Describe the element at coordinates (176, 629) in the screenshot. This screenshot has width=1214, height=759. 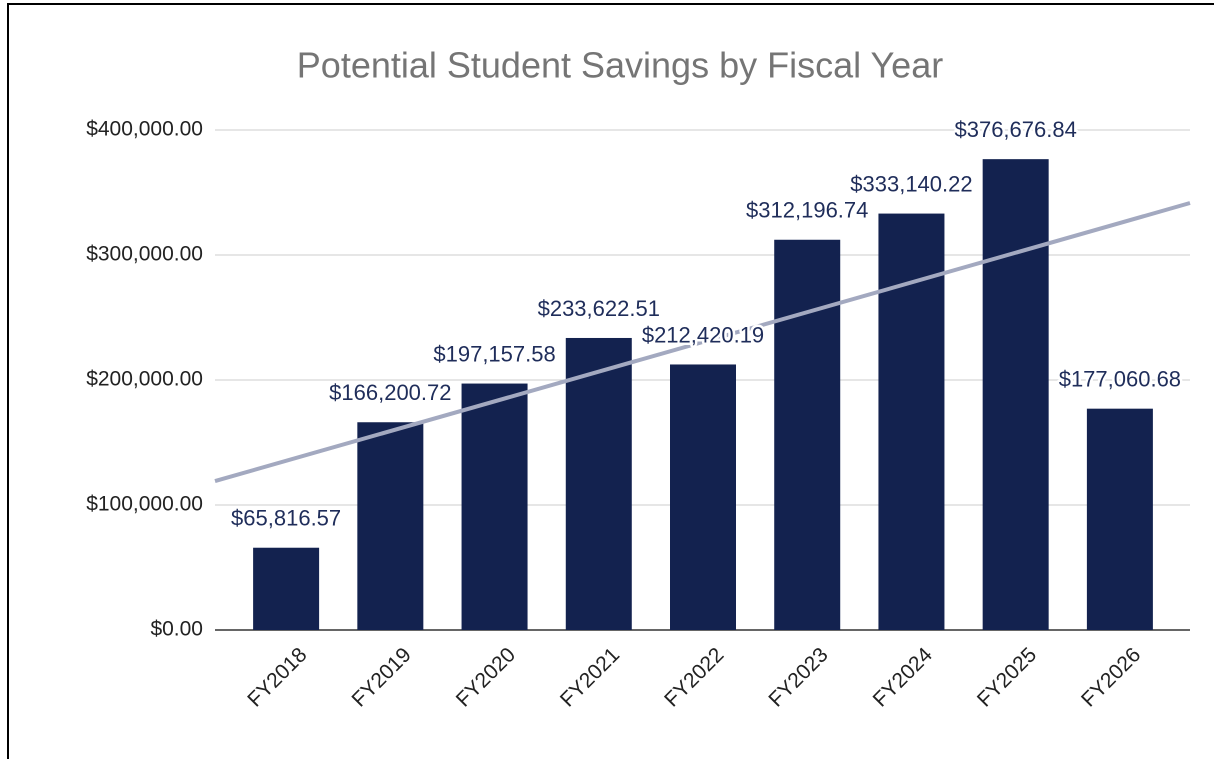
I see `y-tick-label: $0.00` at that location.